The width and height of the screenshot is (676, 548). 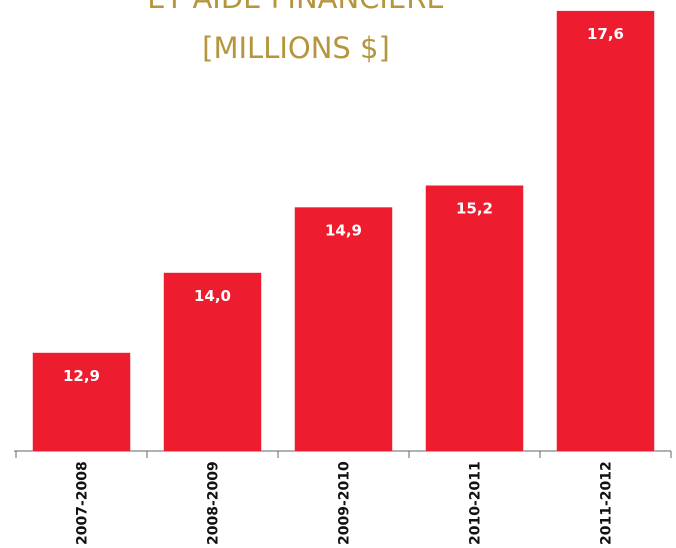 I want to click on value-label: 14,0, so click(x=212, y=296).